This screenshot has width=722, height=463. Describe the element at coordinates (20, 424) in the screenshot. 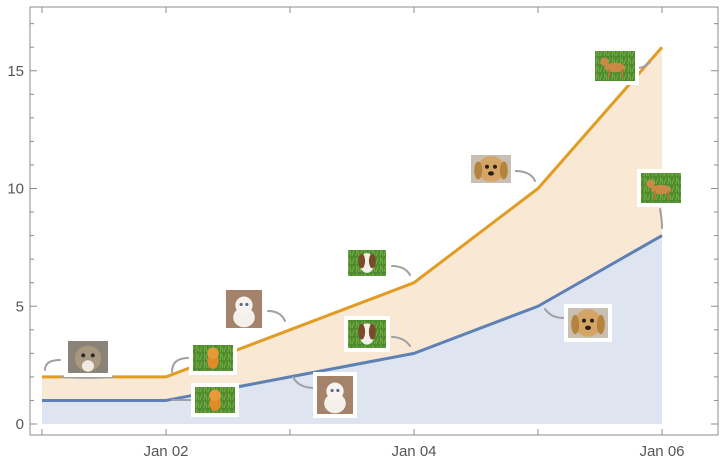

I see `y-tick-label: 0` at that location.